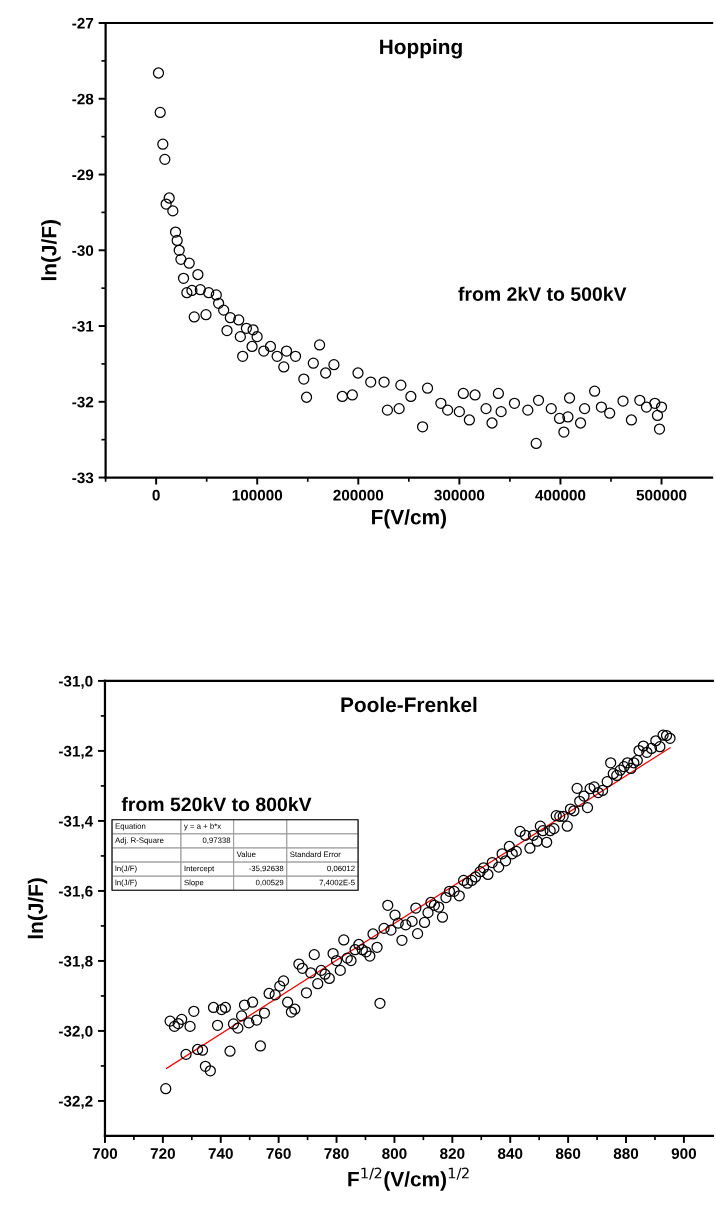  I want to click on y-tick-label: -31,6, so click(75, 892).